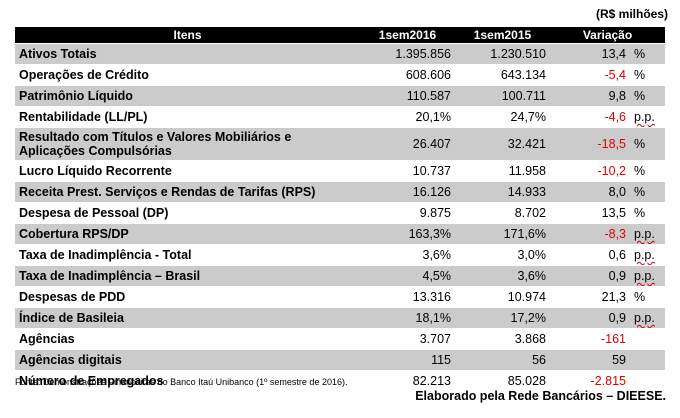  What do you see at coordinates (187, 35) in the screenshot?
I see `header-items: Itens` at bounding box center [187, 35].